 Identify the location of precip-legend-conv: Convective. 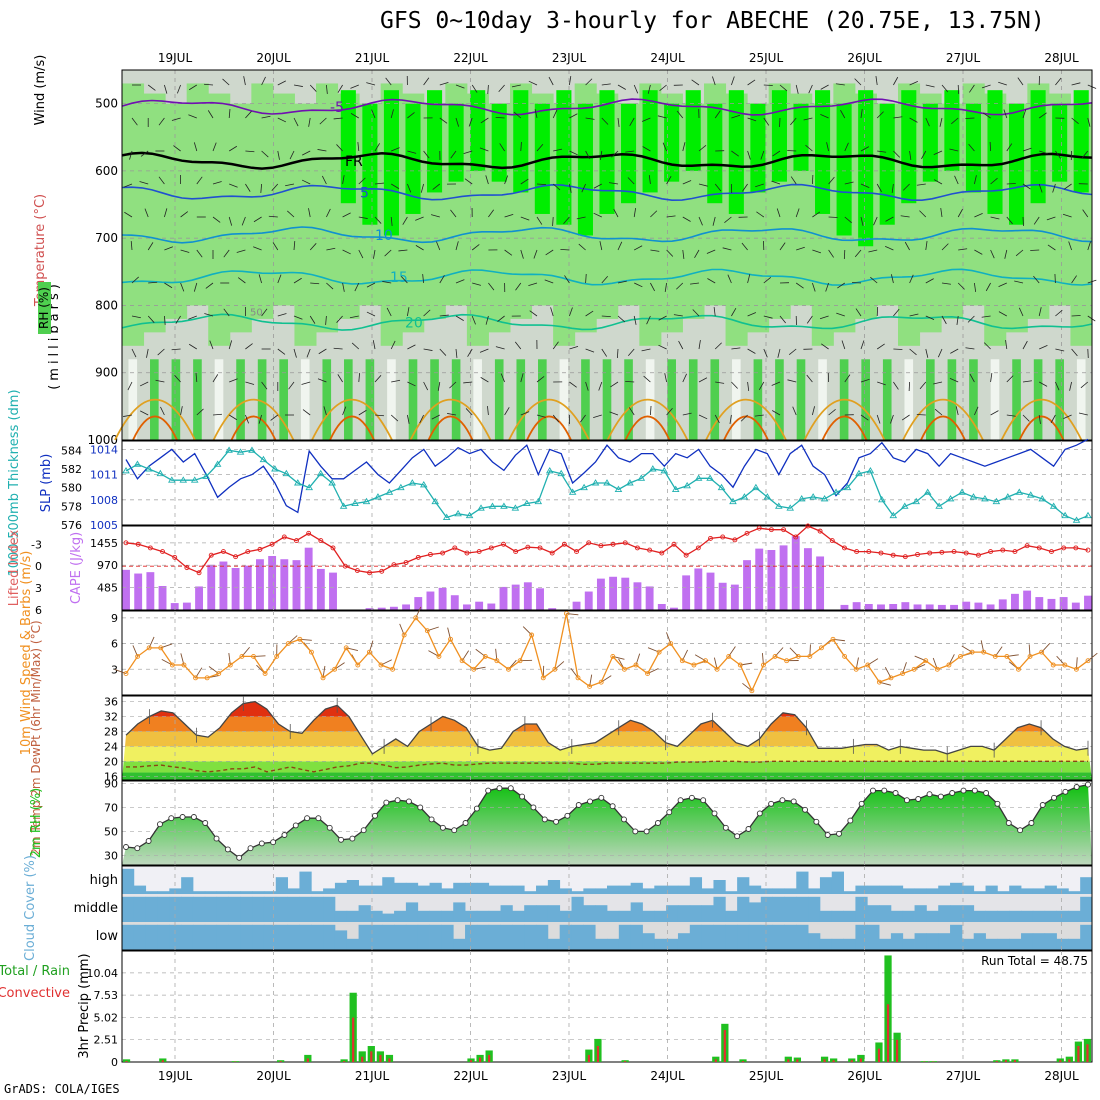
(35, 993).